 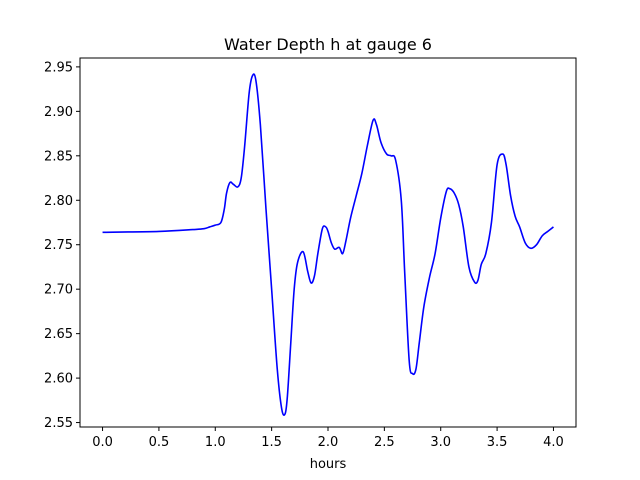 What do you see at coordinates (497, 442) in the screenshot?
I see `x-tick-label: 3.5` at bounding box center [497, 442].